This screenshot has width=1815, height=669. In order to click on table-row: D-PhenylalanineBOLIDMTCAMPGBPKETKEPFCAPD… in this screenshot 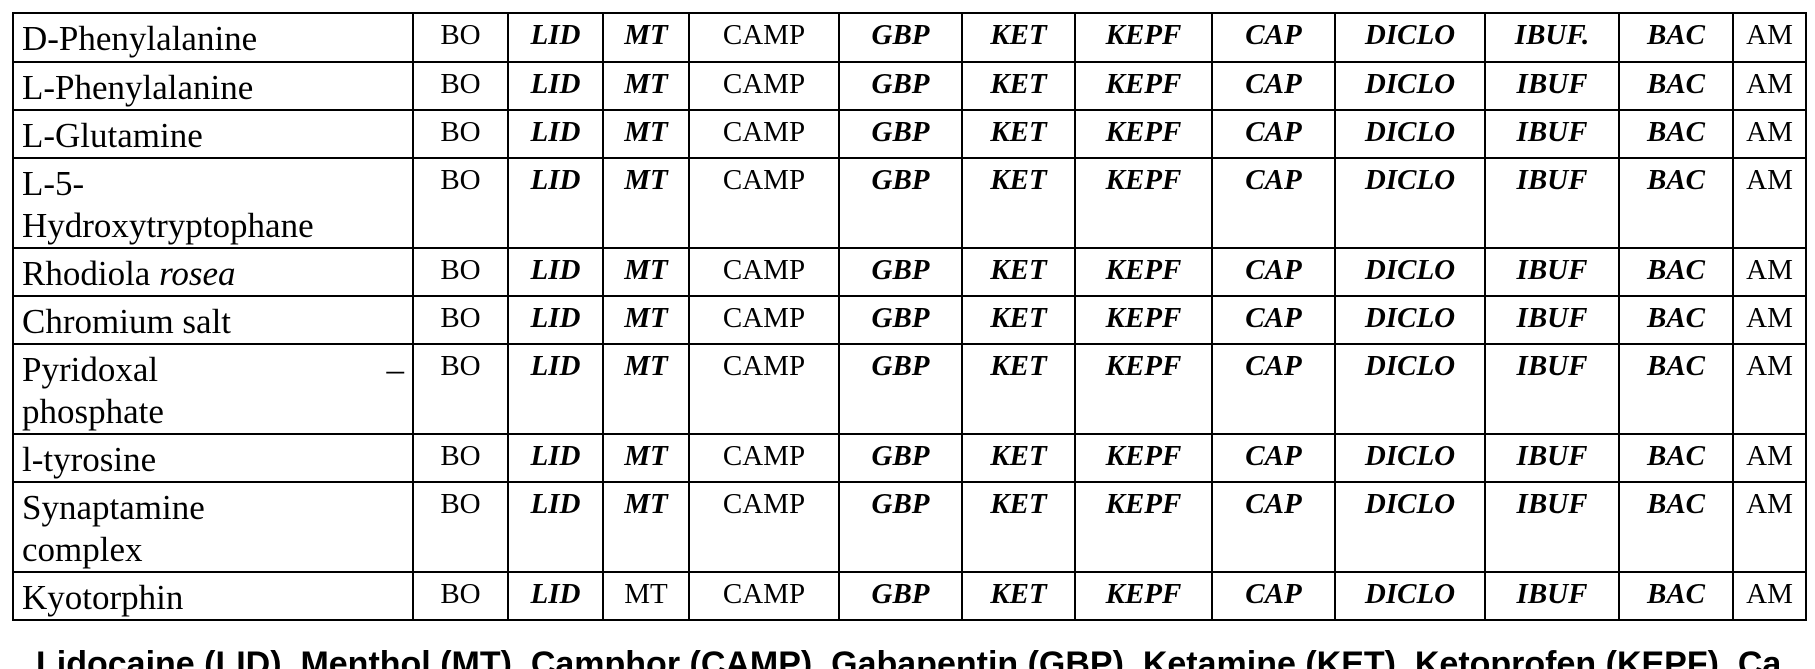, I will do `click(909, 37)`.